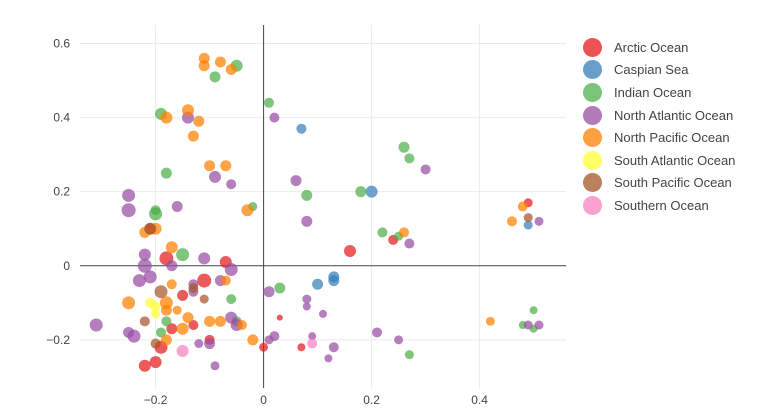 The image size is (768, 411). I want to click on legend-item-arctic-ocean: Arctic Ocean, so click(659, 47).